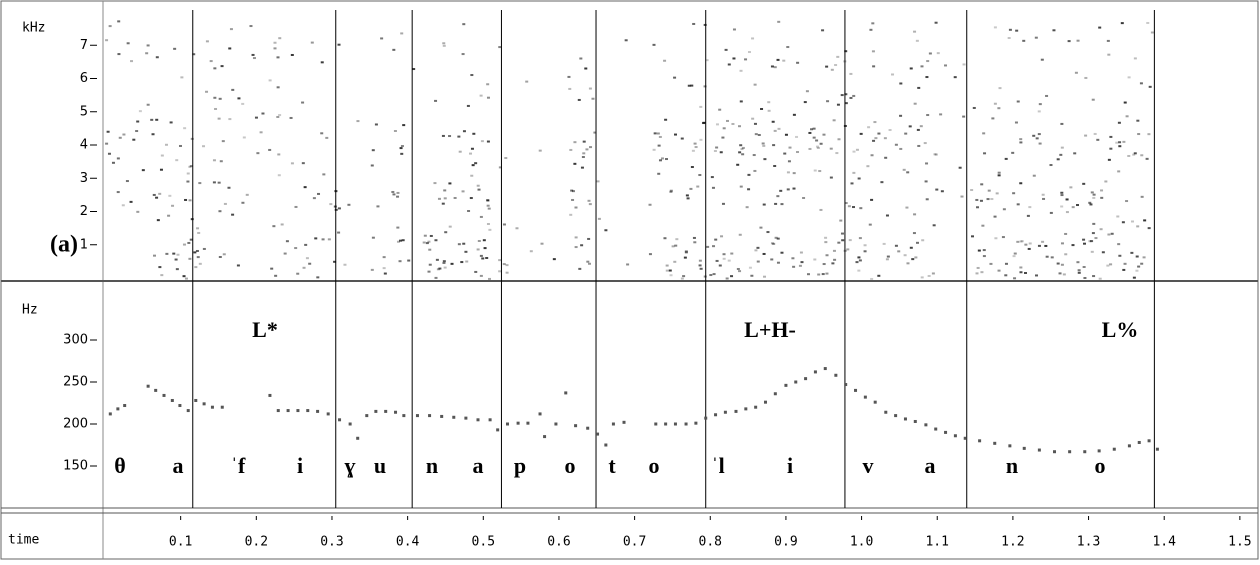  Describe the element at coordinates (634, 542) in the screenshot. I see `x-tick-label: 0.7` at that location.